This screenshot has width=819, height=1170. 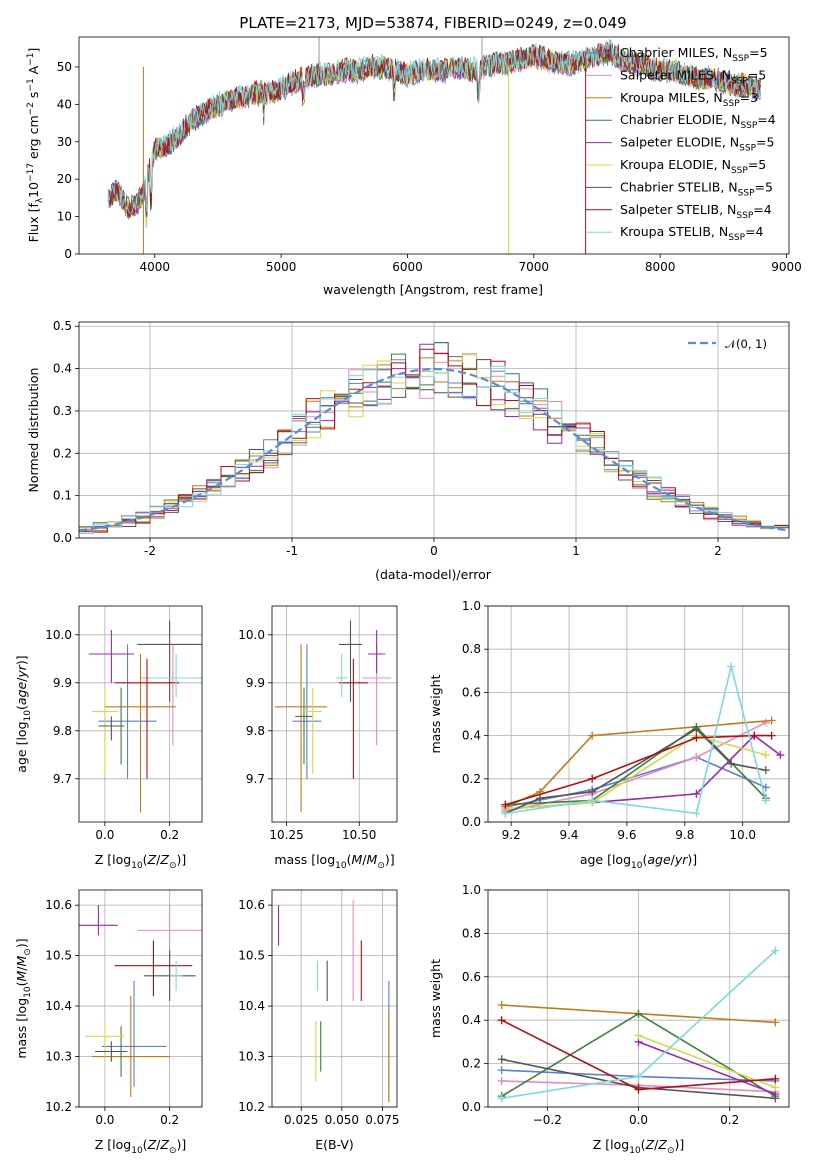 What do you see at coordinates (638, 861) in the screenshot?
I see `x-axis-label: age [log10(age/yr)]` at bounding box center [638, 861].